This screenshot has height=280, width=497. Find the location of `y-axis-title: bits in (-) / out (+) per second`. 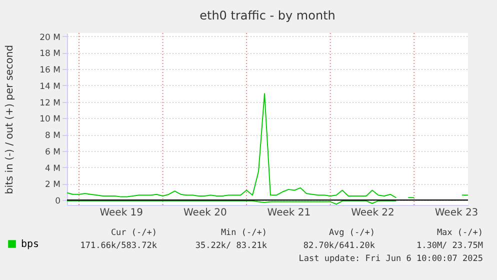

y-axis-title: bits in (-) / out (+) per second is located at coordinates (10, 119).